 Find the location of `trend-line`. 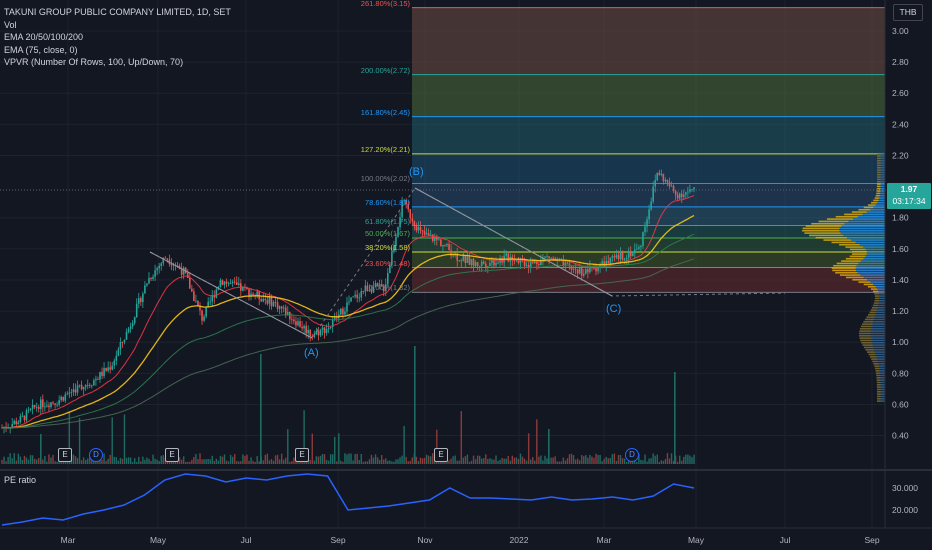

trend-line is located at coordinates (513, 242).